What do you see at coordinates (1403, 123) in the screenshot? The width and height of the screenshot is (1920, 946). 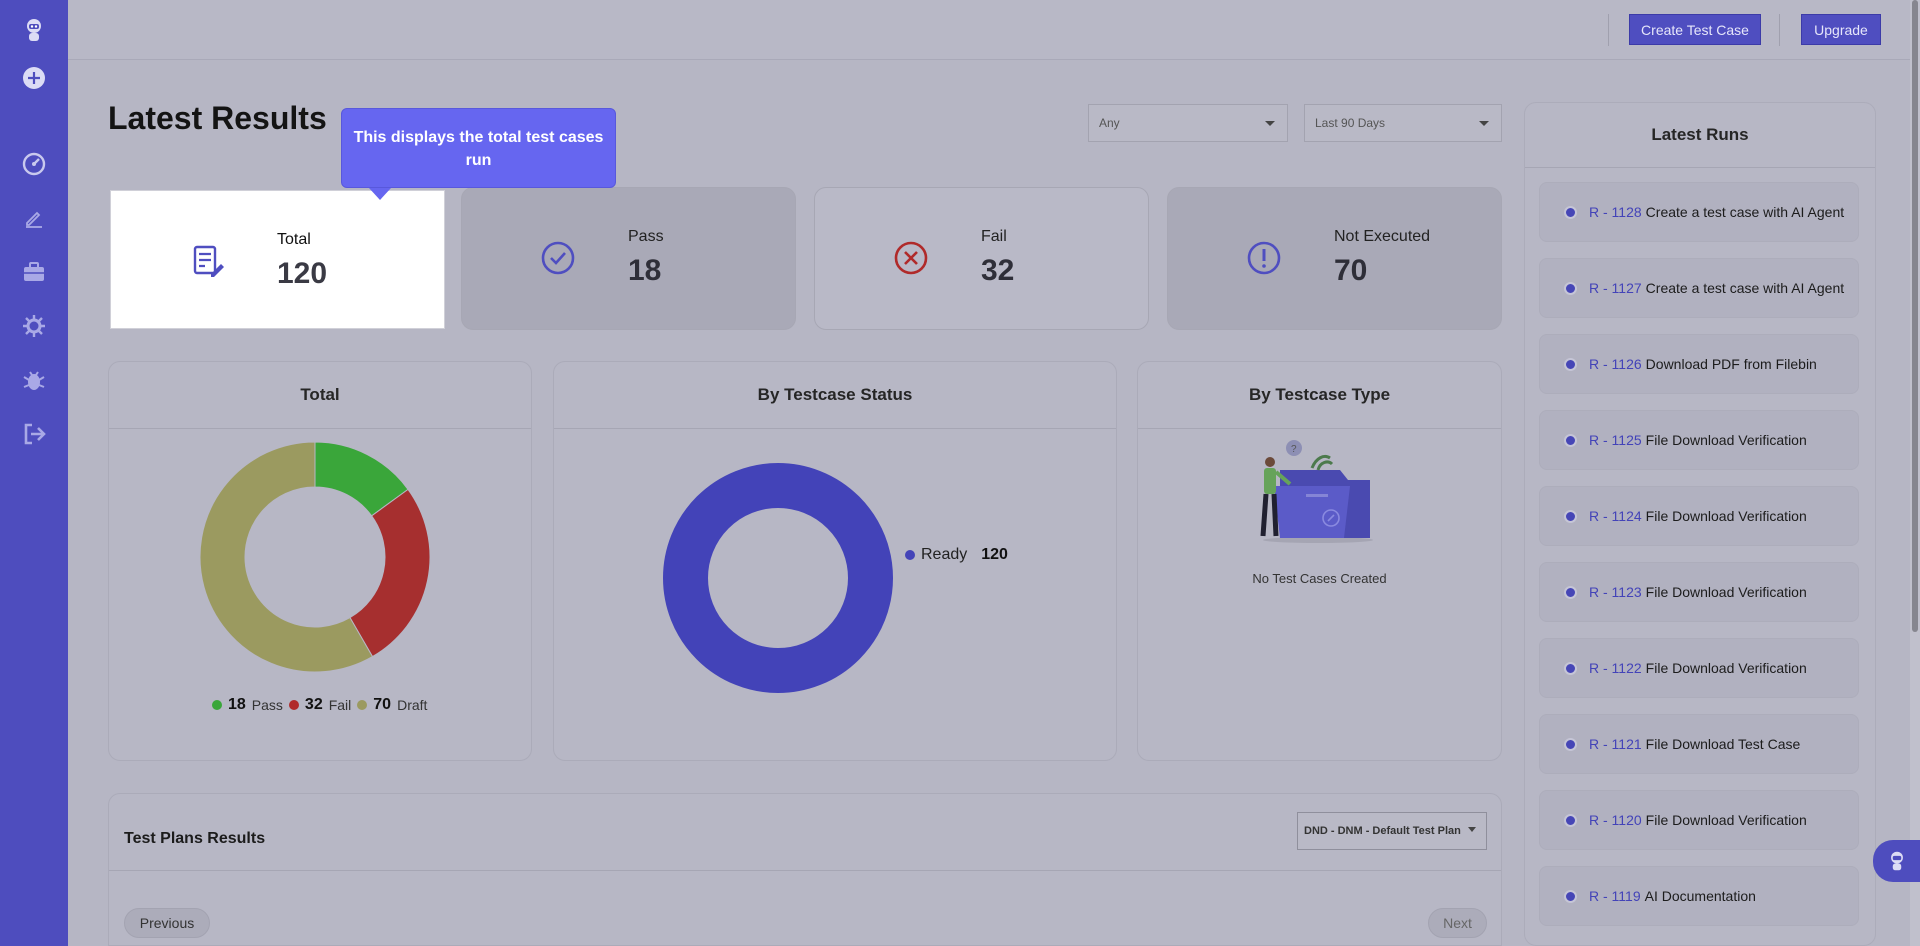 I see `period-filter-select: Last 90 Days` at bounding box center [1403, 123].